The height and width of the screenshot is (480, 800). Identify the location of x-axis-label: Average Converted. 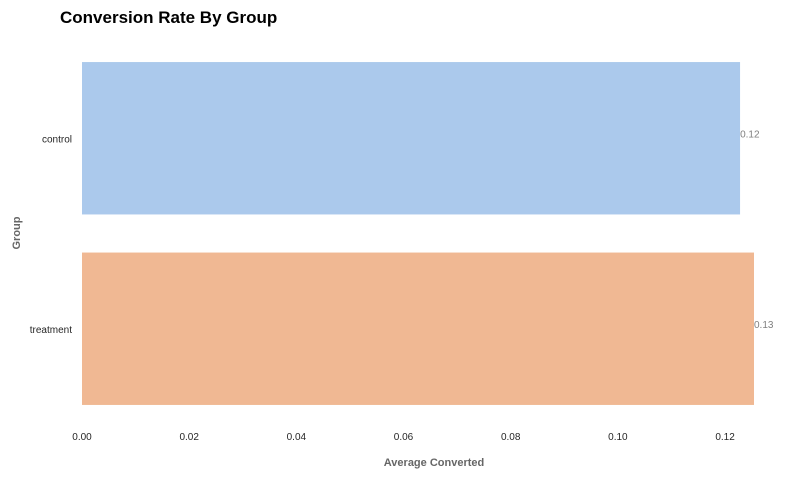
(434, 463).